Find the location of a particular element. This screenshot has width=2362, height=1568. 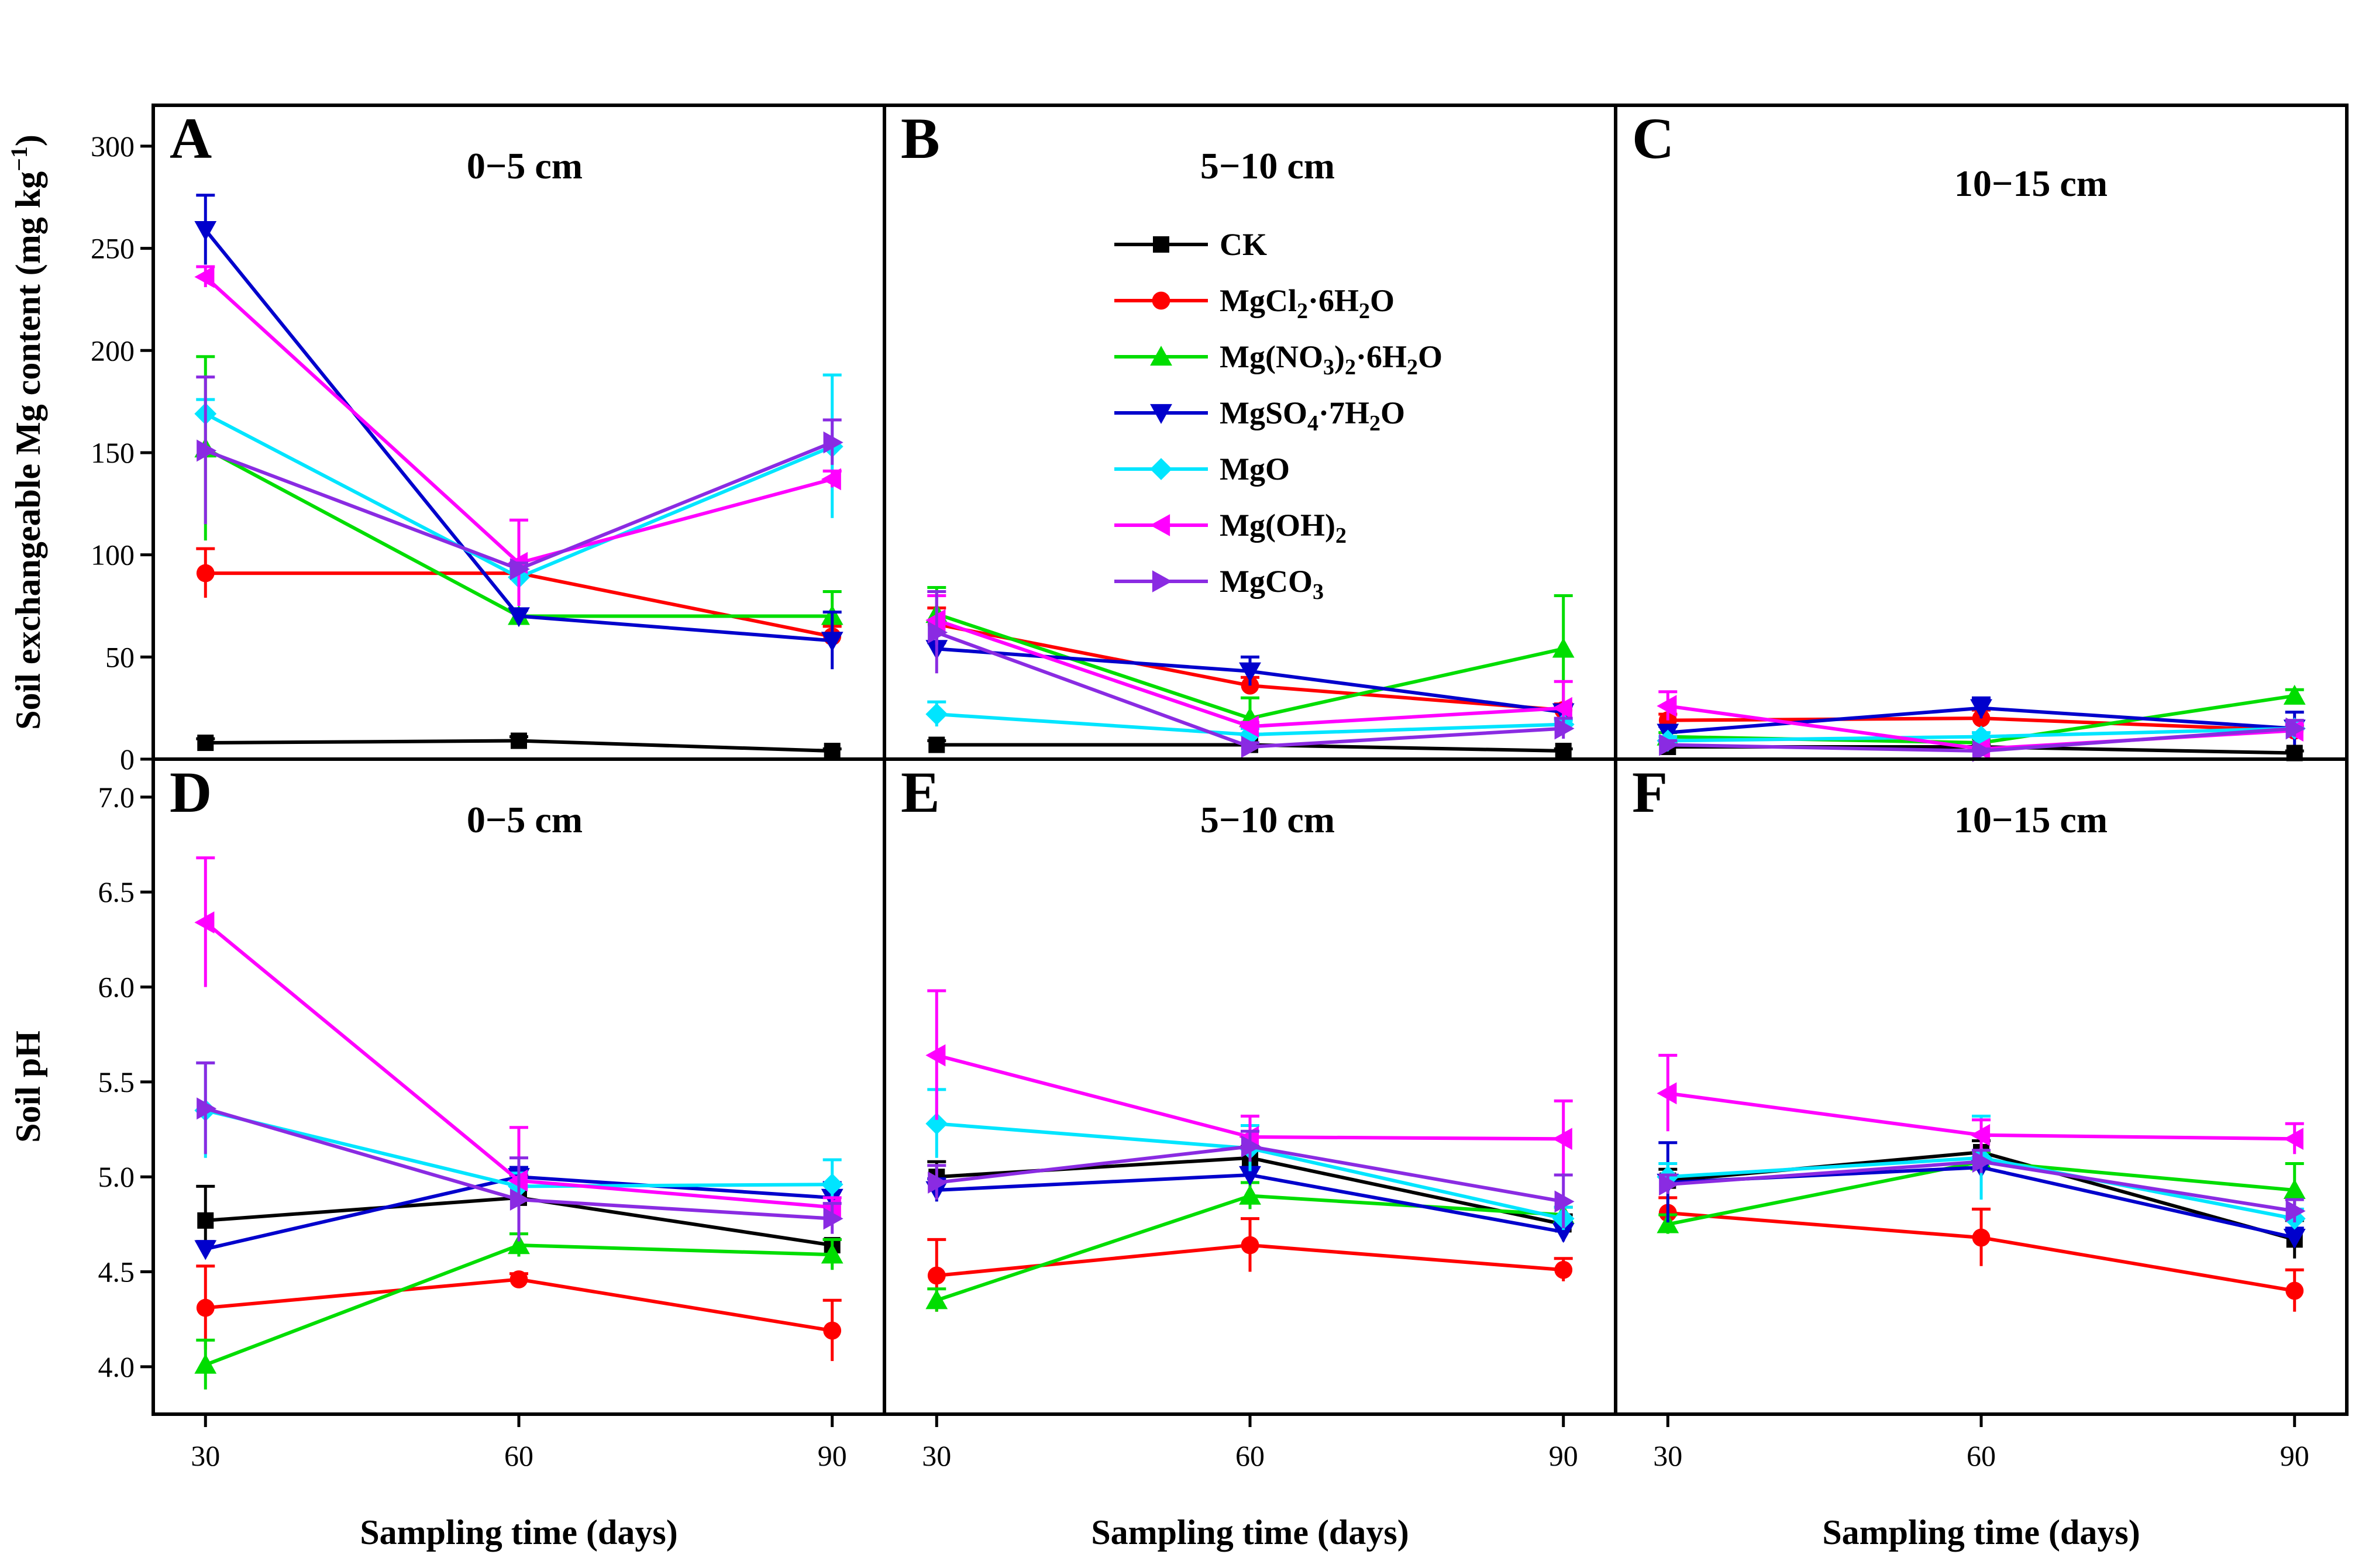

panel-c is located at coordinates (1981, 723).